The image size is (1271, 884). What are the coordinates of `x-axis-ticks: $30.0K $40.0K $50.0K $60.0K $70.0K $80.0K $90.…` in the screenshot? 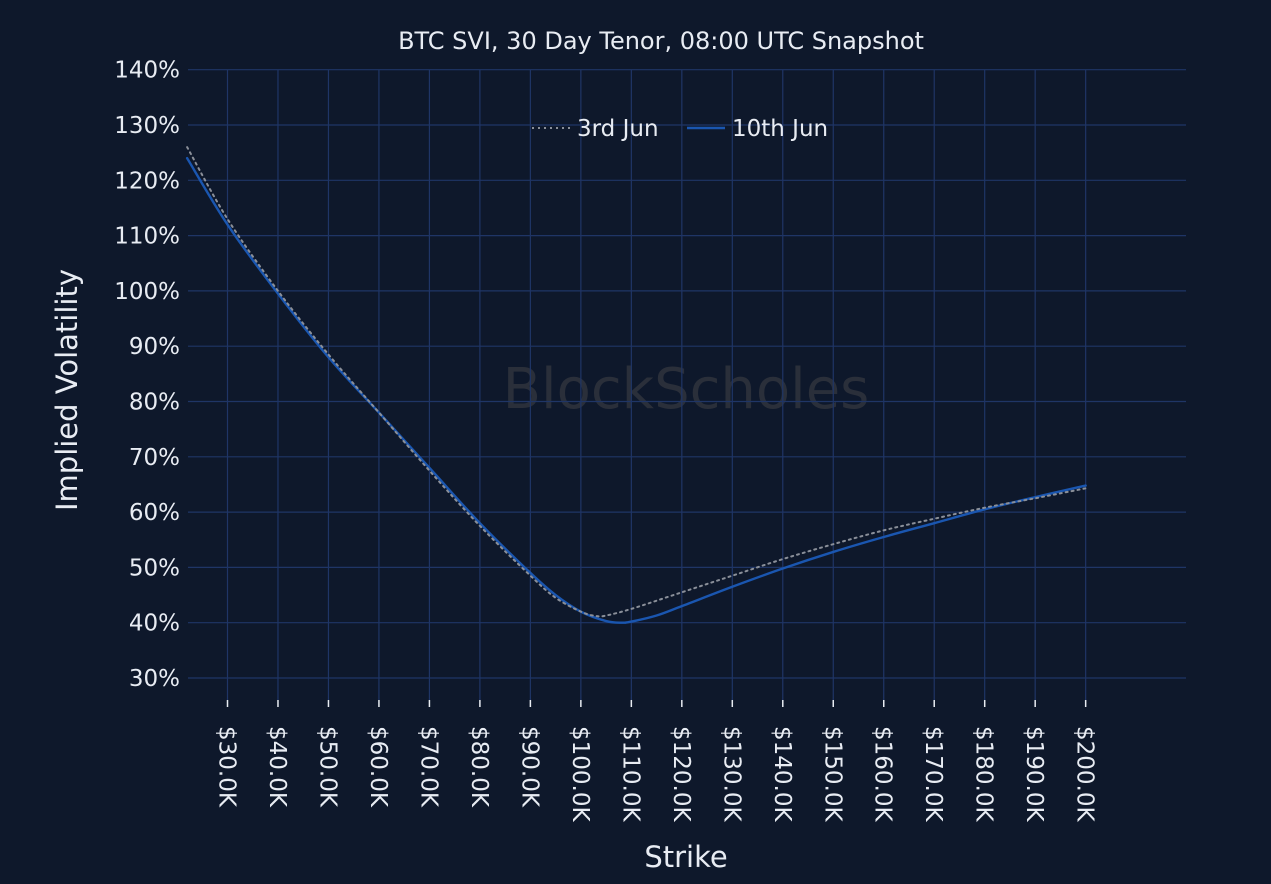 It's located at (656, 761).